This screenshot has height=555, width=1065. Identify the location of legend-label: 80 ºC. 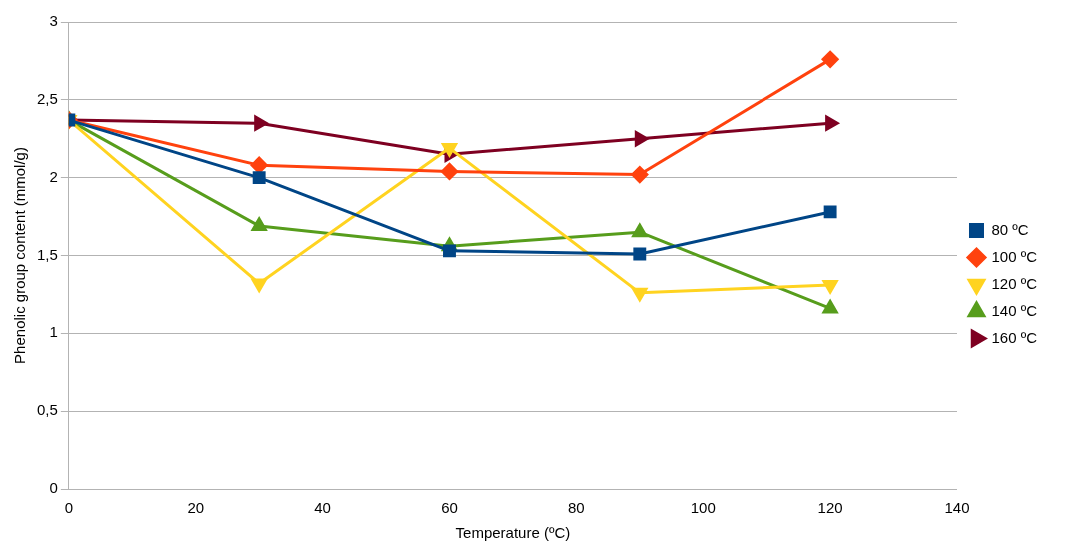
(1010, 229).